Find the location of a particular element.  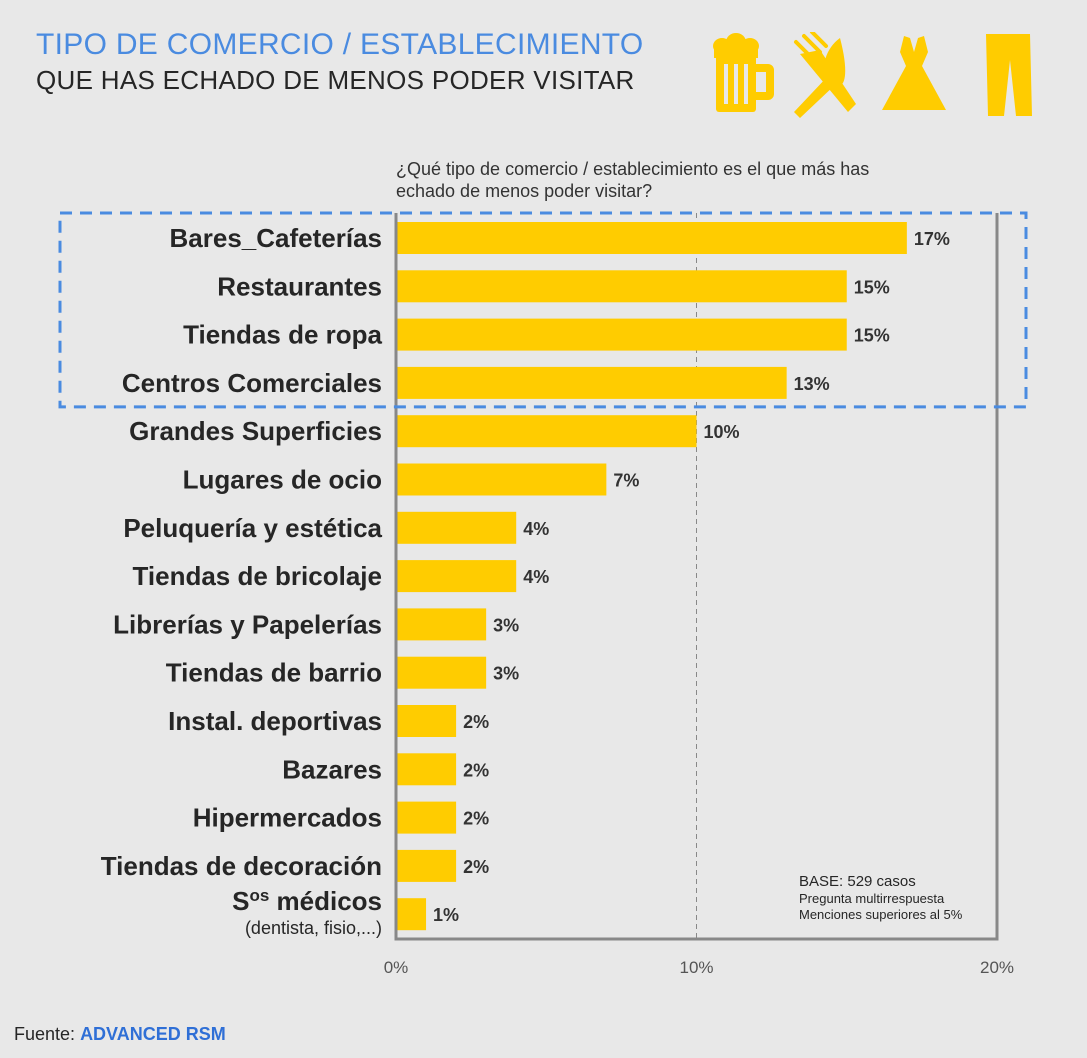

category-label: Bares_Cafeterías is located at coordinates (276, 238).